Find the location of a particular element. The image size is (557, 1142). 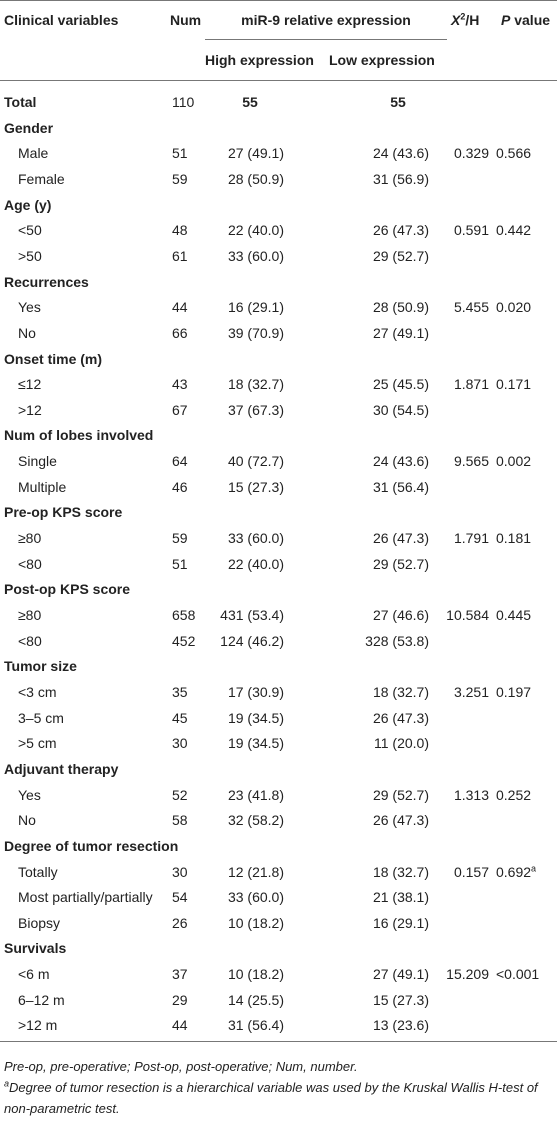

high-cell: 431 (53.4) is located at coordinates (252, 615).